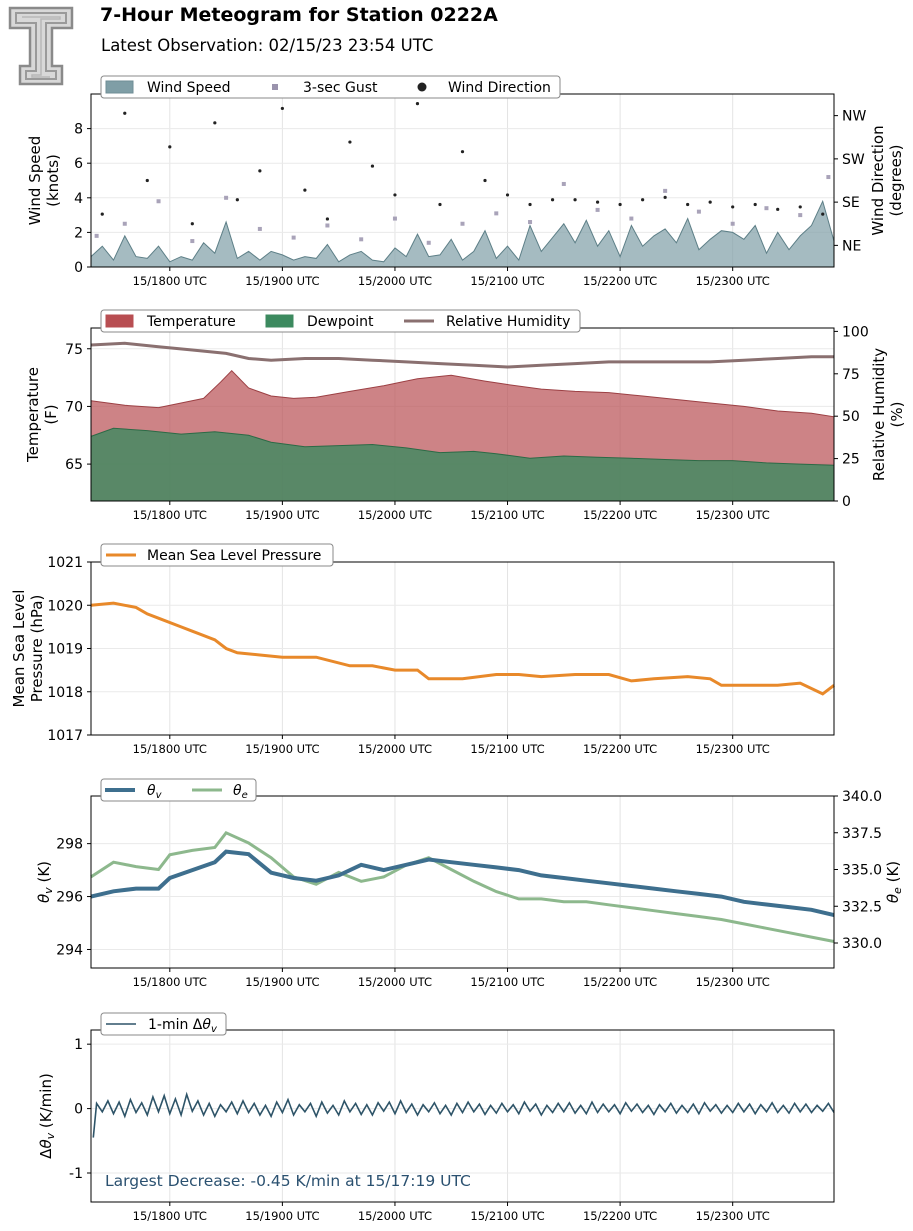  Describe the element at coordinates (340, 88) in the screenshot. I see `wind-legend-label: 3-sec Gust` at that location.